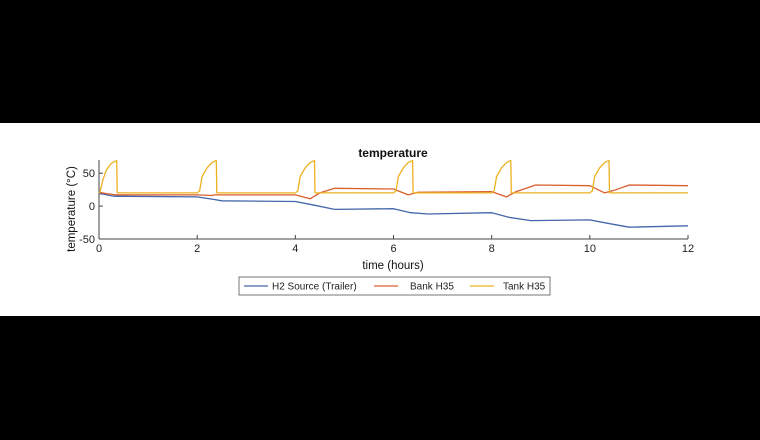 The height and width of the screenshot is (440, 760). I want to click on x-axis-title: time (hours), so click(393, 266).